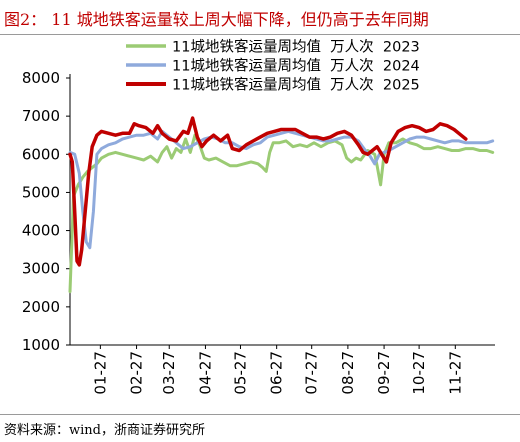 This screenshot has height=442, width=520. Describe the element at coordinates (455, 373) in the screenshot. I see `x-tick-label: 11-27` at that location.